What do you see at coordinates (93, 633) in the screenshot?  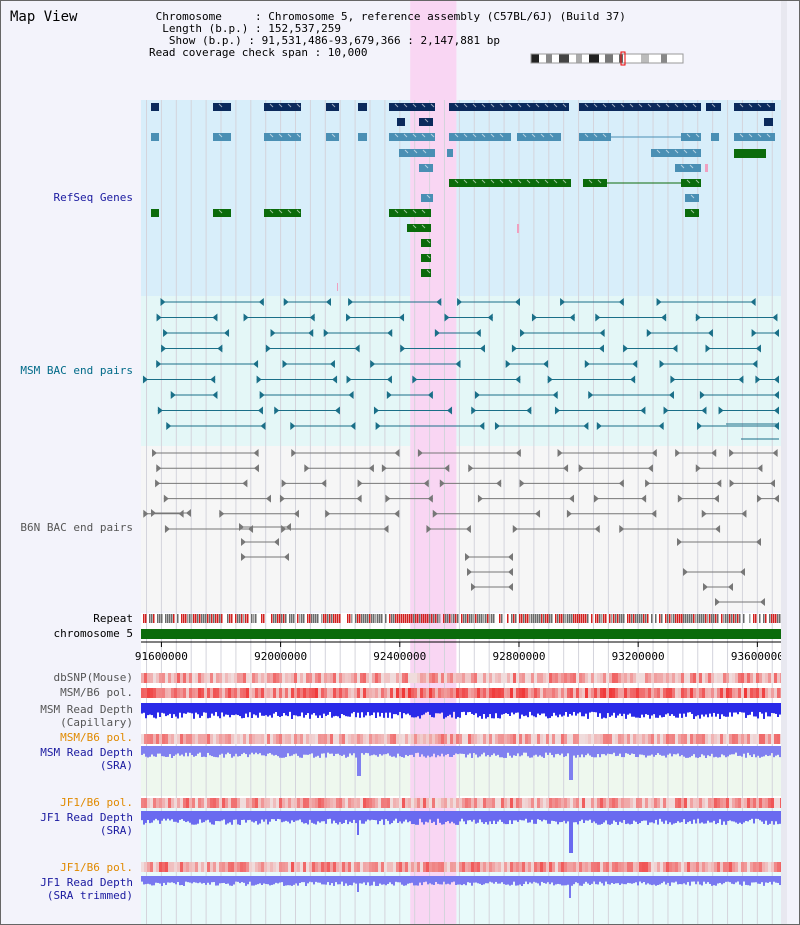 I see `track-label-chromosome: chromosome 5` at bounding box center [93, 633].